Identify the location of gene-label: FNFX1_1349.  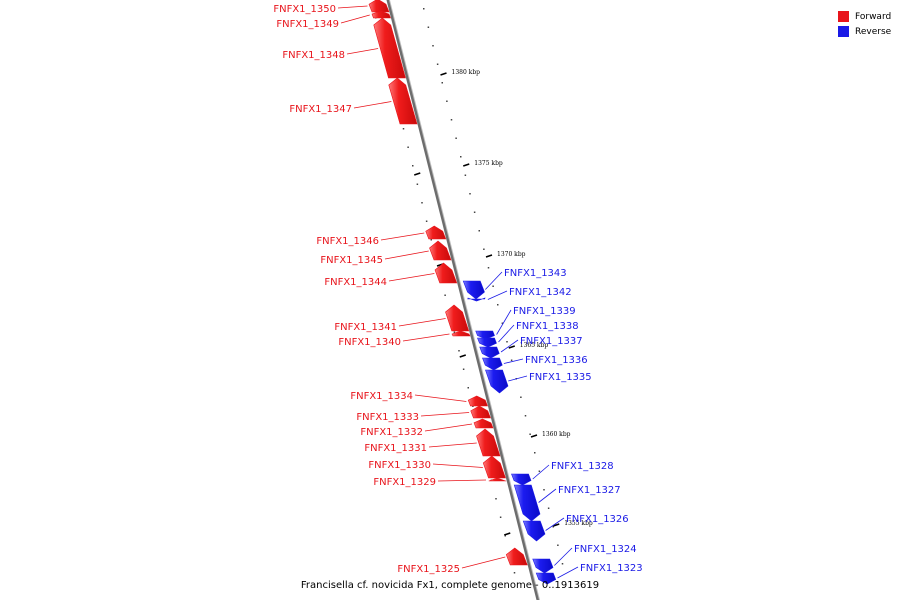
(307, 24).